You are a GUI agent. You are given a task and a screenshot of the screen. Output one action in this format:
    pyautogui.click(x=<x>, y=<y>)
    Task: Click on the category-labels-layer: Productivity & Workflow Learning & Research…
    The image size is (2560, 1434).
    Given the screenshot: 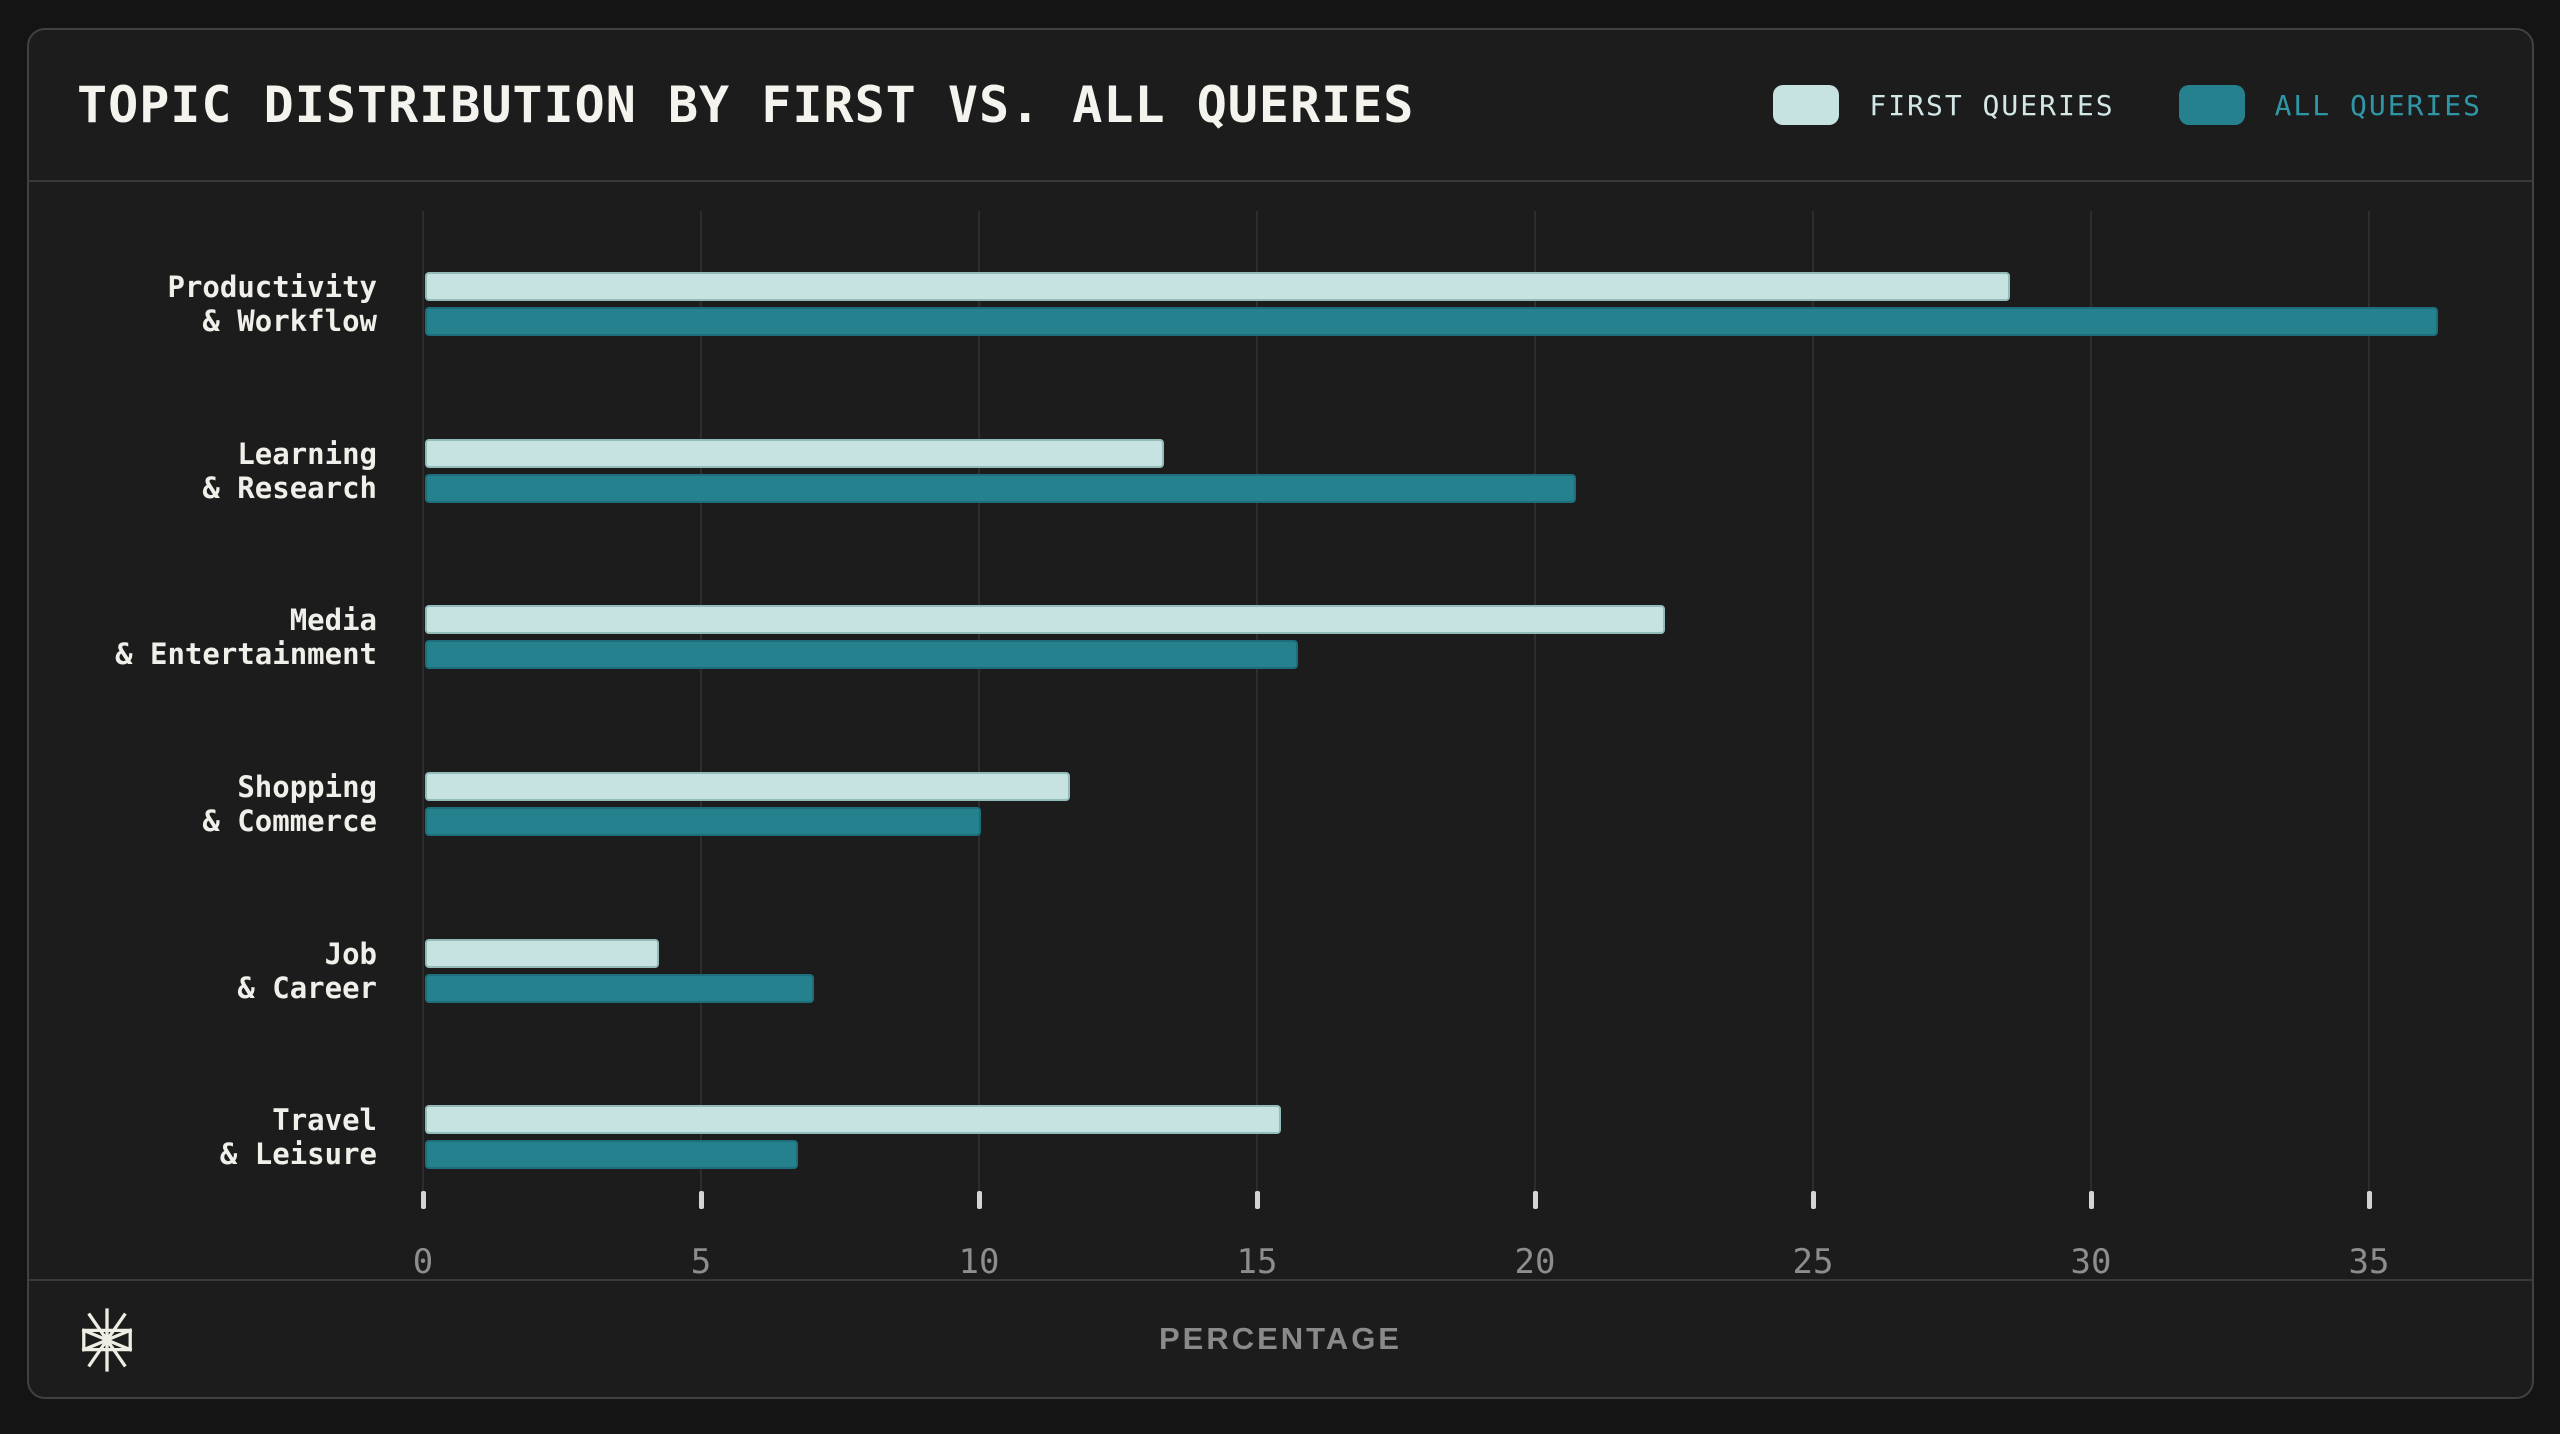 What is the action you would take?
    pyautogui.click(x=223, y=701)
    